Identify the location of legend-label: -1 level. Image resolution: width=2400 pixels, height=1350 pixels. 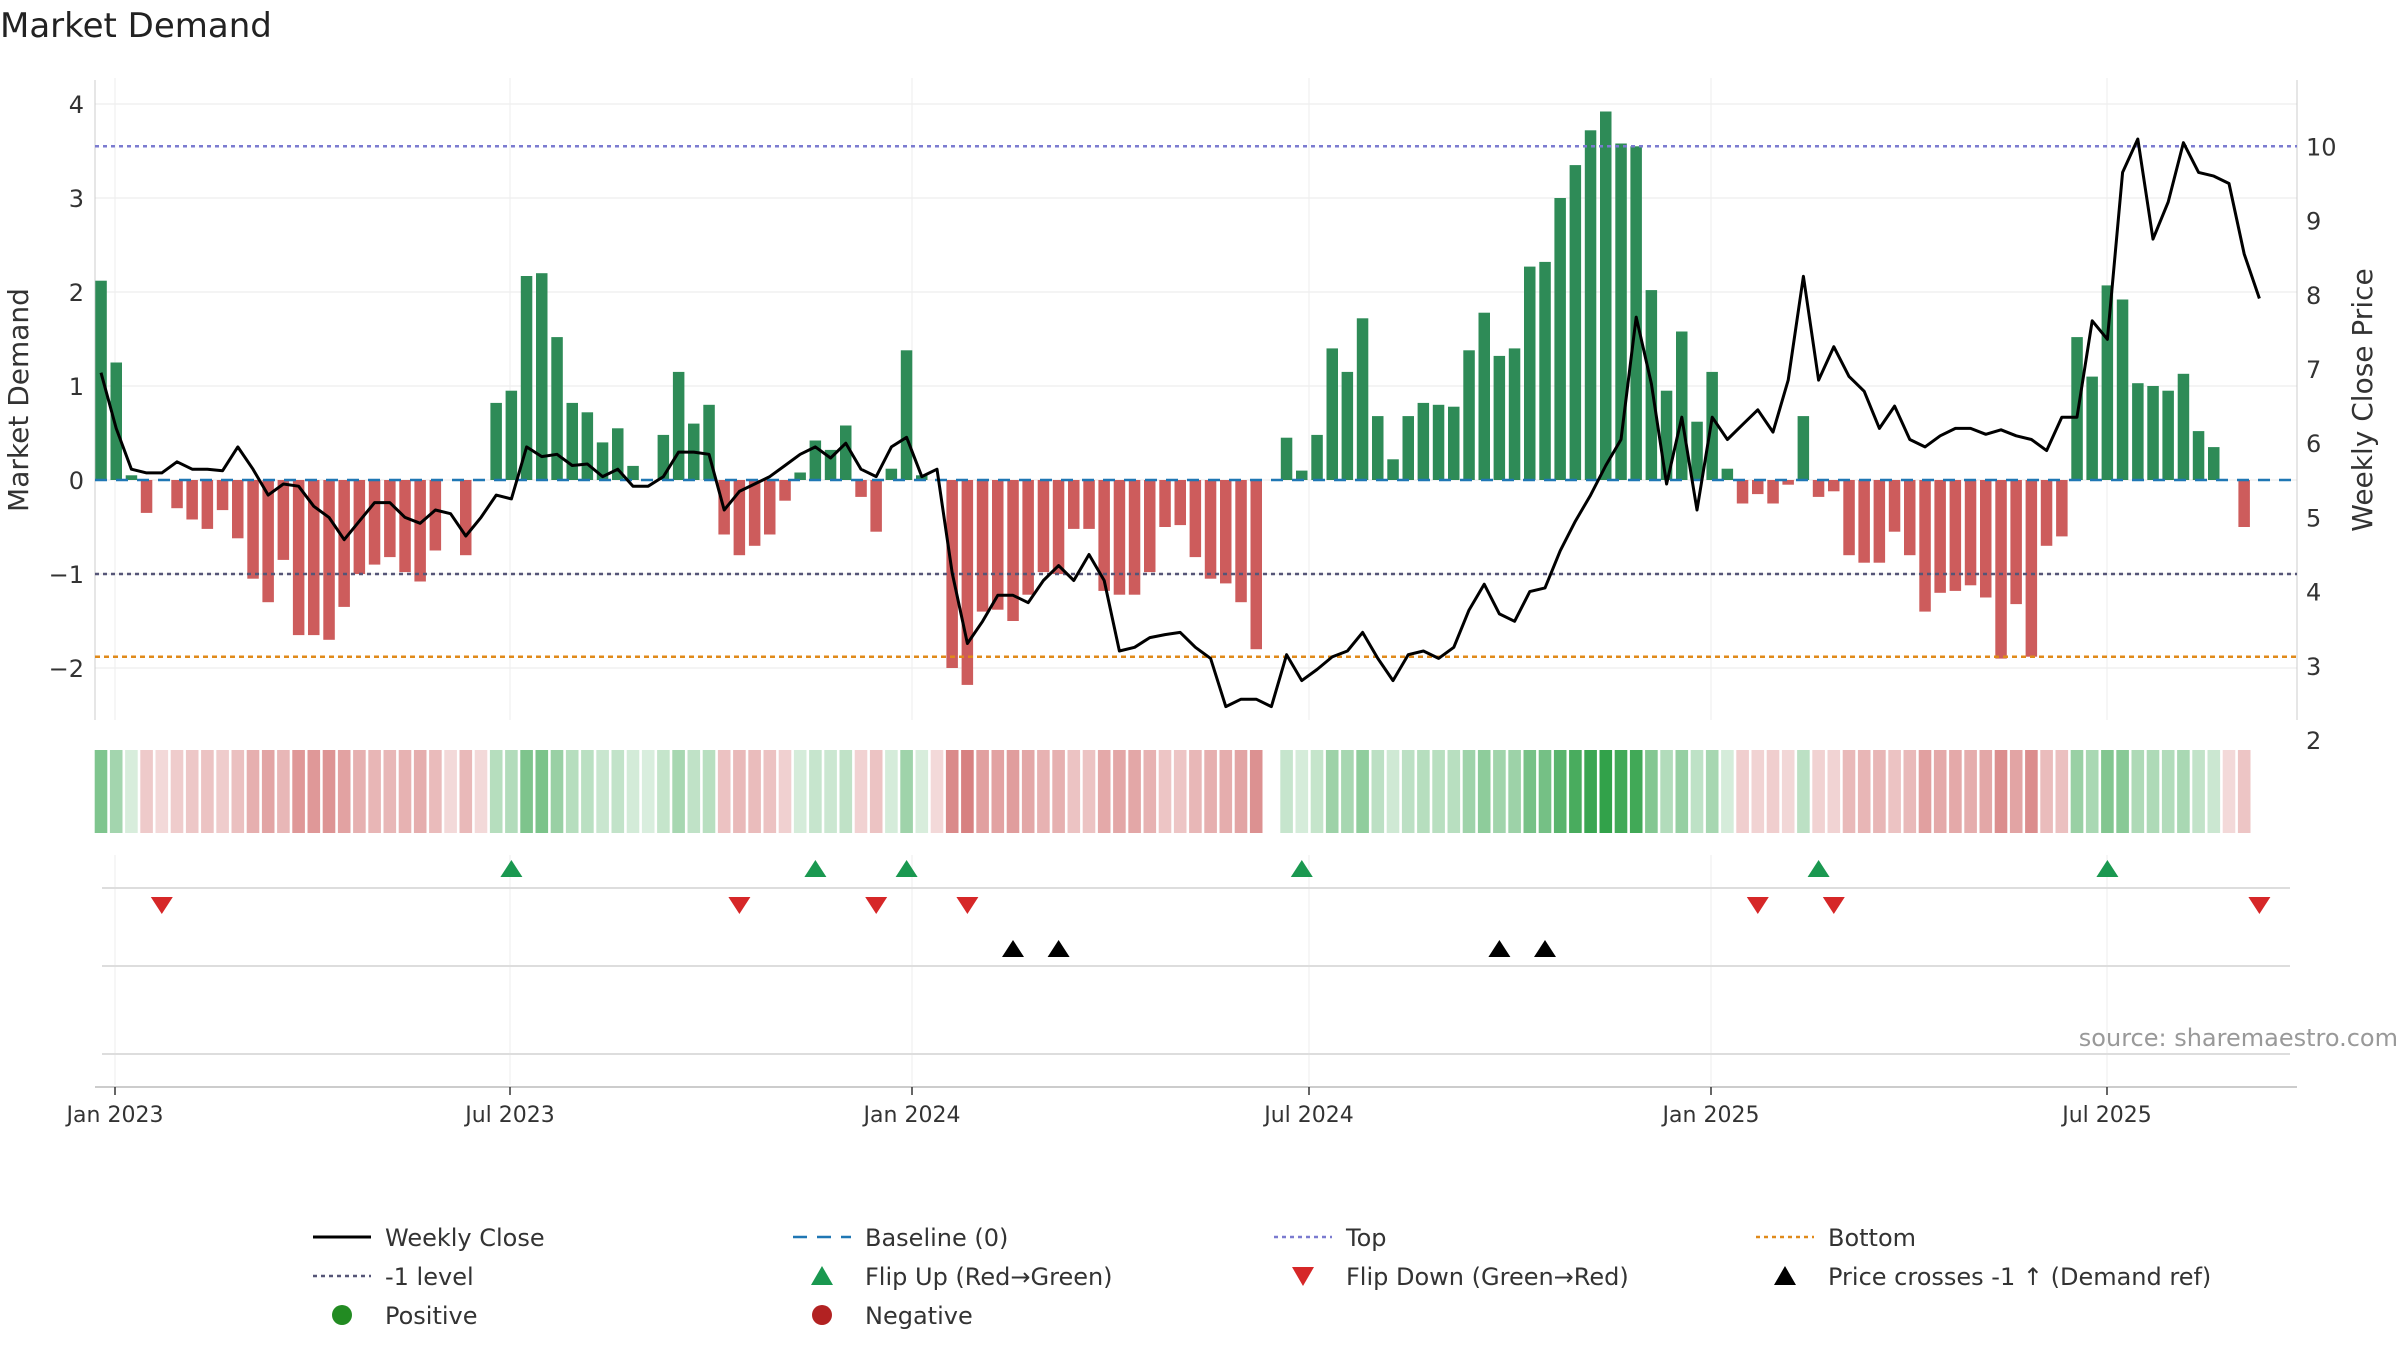
(429, 1277).